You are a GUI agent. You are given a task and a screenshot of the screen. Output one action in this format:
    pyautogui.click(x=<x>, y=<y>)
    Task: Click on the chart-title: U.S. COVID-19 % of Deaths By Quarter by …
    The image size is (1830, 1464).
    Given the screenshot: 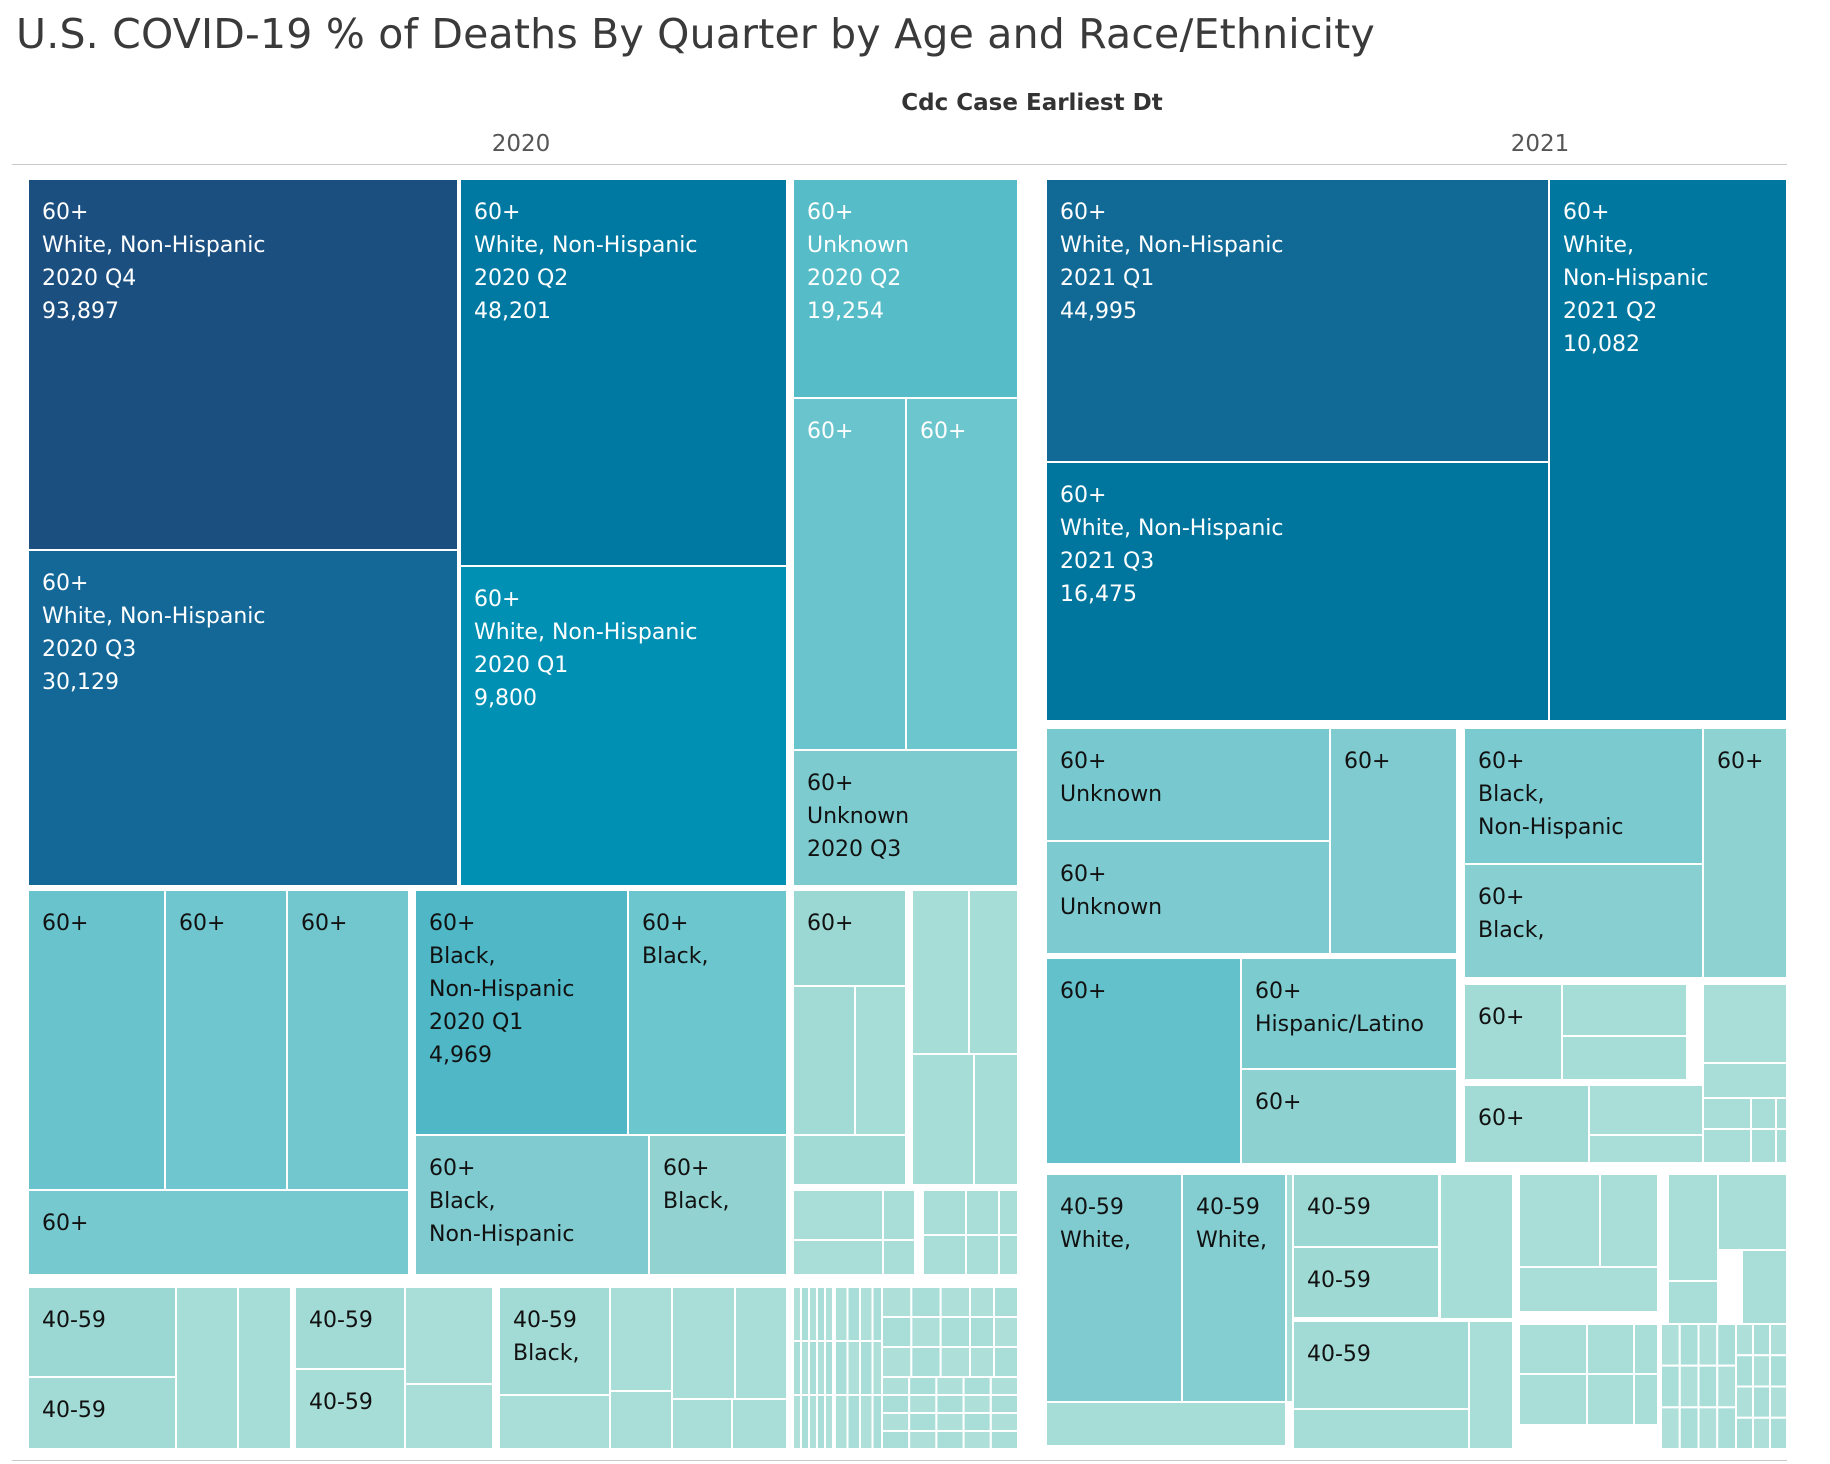 What is the action you would take?
    pyautogui.click(x=695, y=34)
    